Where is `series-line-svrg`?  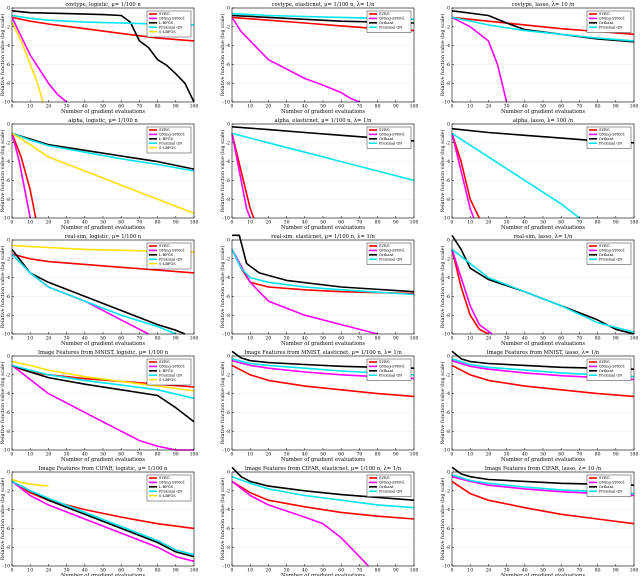 series-line-svrg is located at coordinates (466, 176).